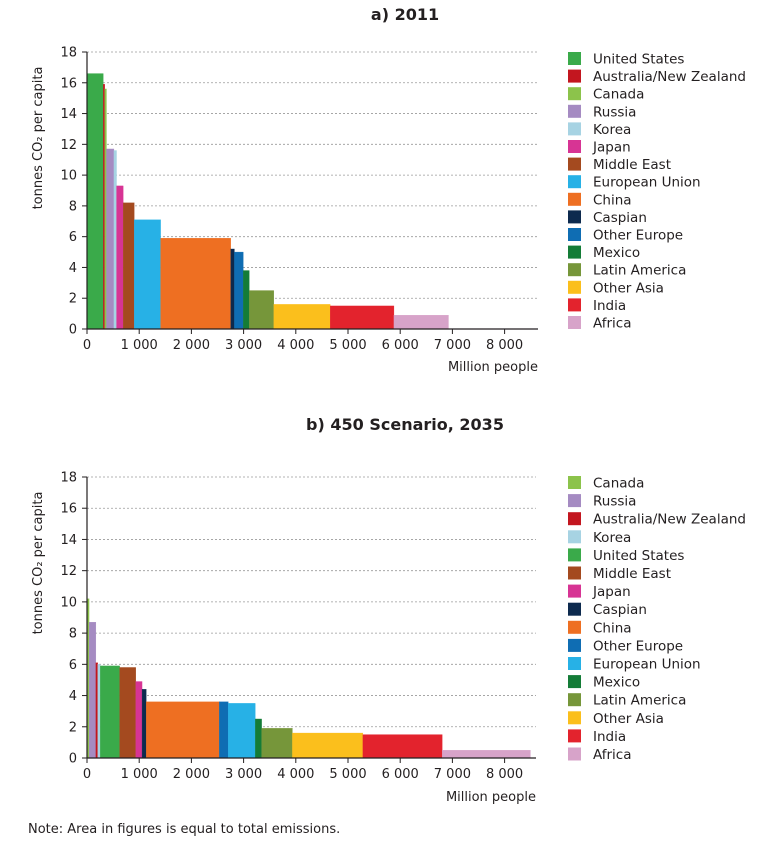  Describe the element at coordinates (647, 665) in the screenshot. I see `legend-label-european-union: European Union` at that location.